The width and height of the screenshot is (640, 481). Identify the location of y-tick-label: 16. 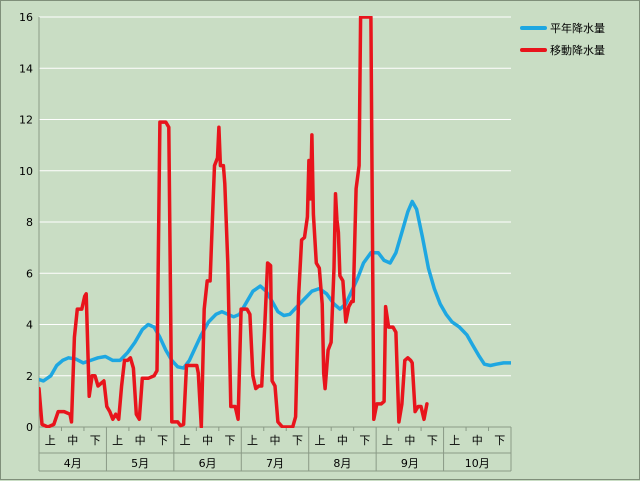
(26, 17).